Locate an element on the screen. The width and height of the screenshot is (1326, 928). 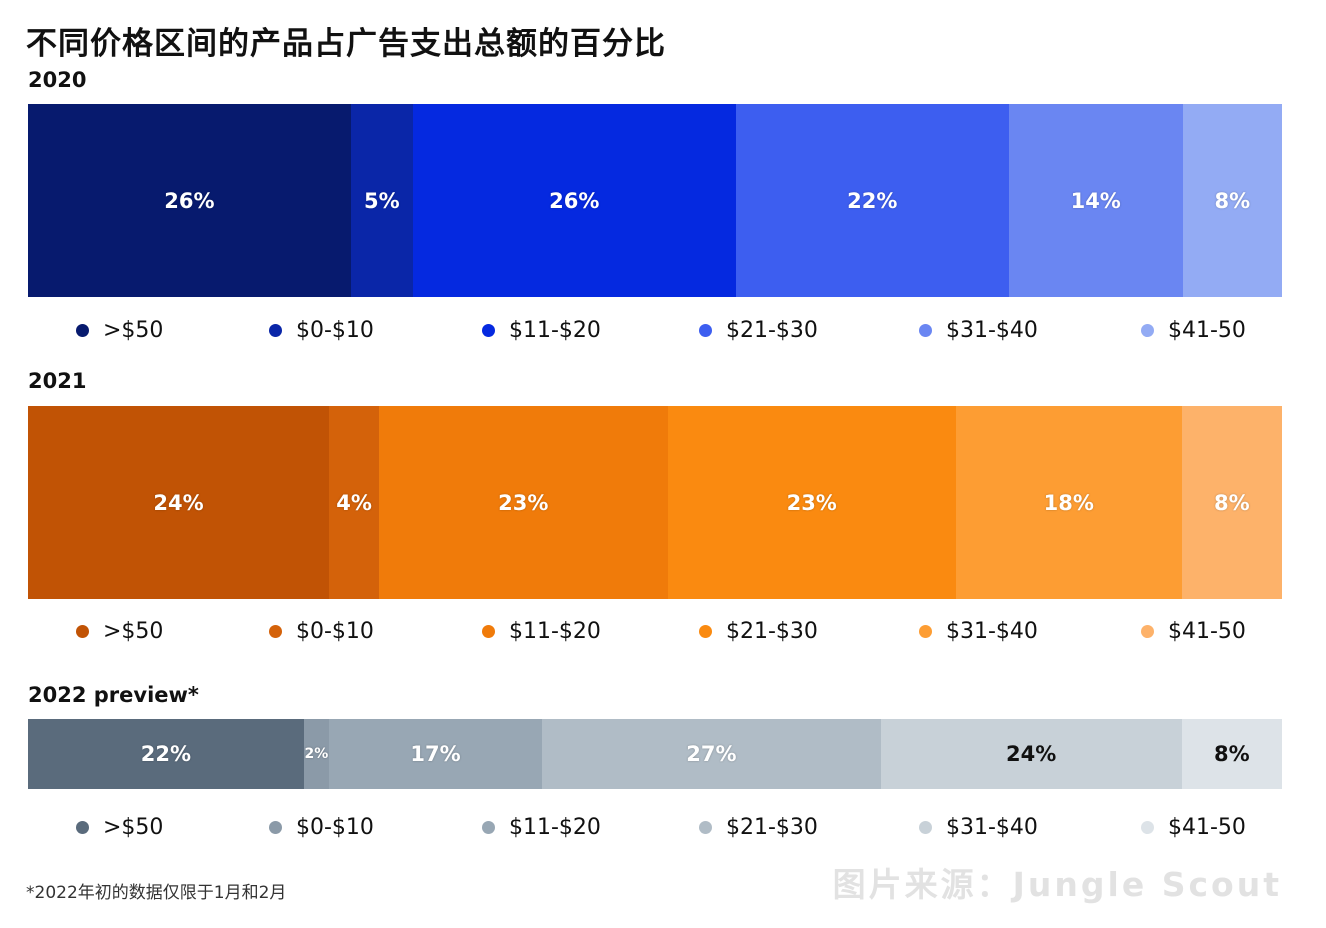
bar-segment: 4% is located at coordinates (354, 502).